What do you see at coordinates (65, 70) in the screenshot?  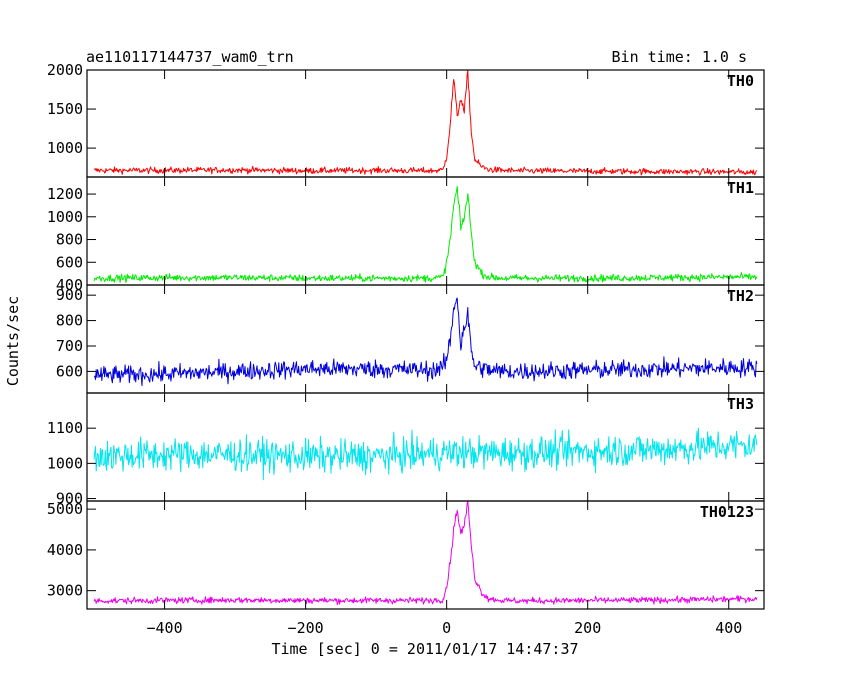 I see `y-tick-label-th0: 2000` at bounding box center [65, 70].